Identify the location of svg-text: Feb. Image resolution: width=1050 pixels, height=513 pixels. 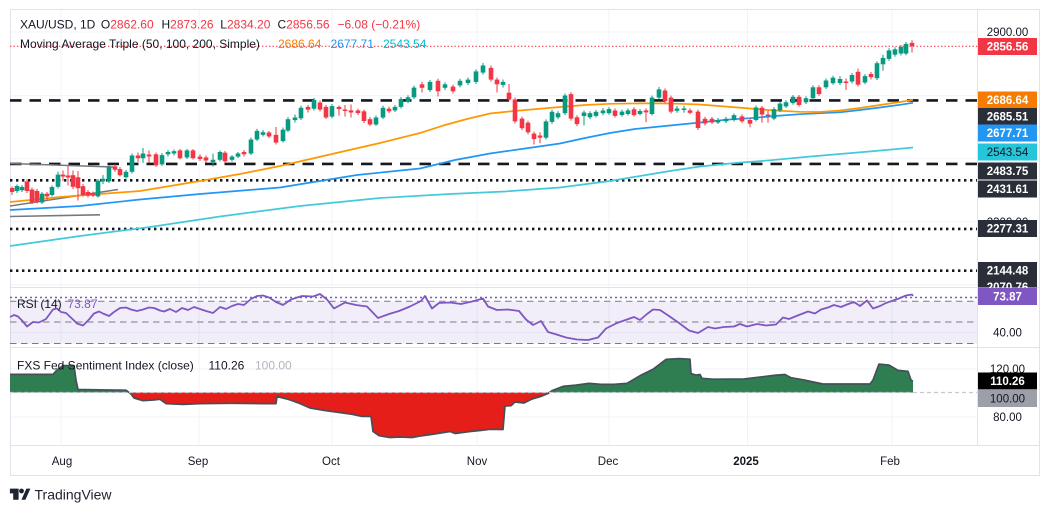
(890, 462).